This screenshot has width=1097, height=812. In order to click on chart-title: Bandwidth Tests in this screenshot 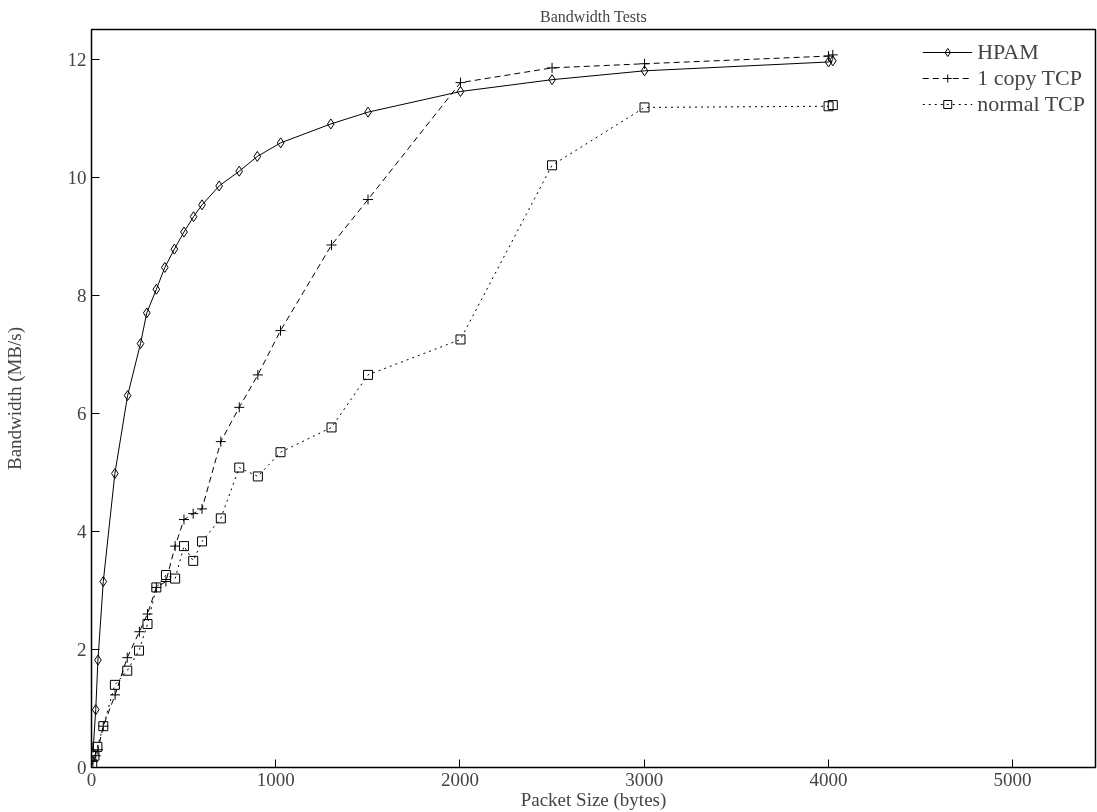, I will do `click(593, 16)`.